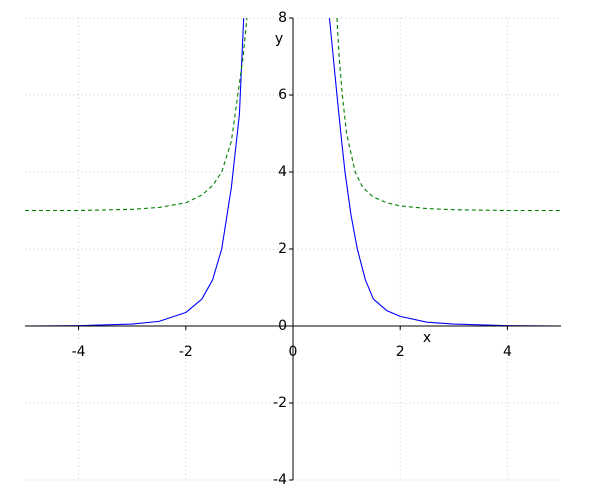  I want to click on y-tick-label: 4, so click(282, 172).